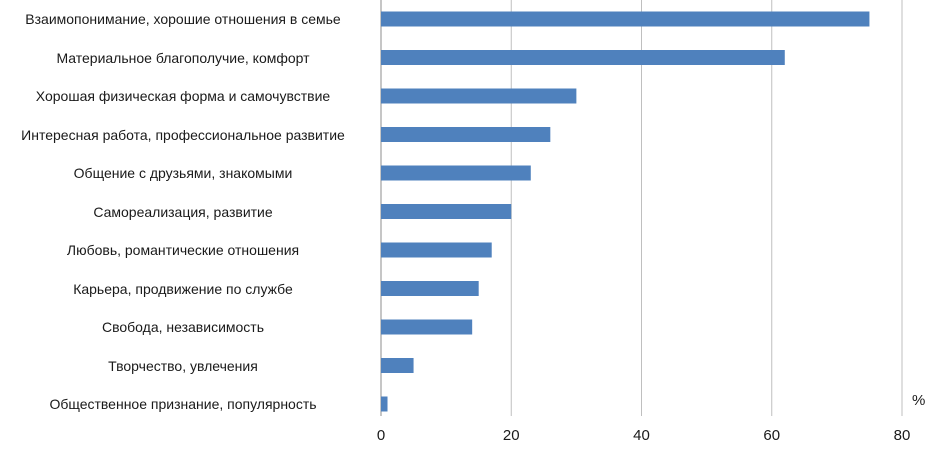 The image size is (932, 453). Describe the element at coordinates (183, 327) in the screenshot. I see `category-label: Свобода, независимость` at that location.